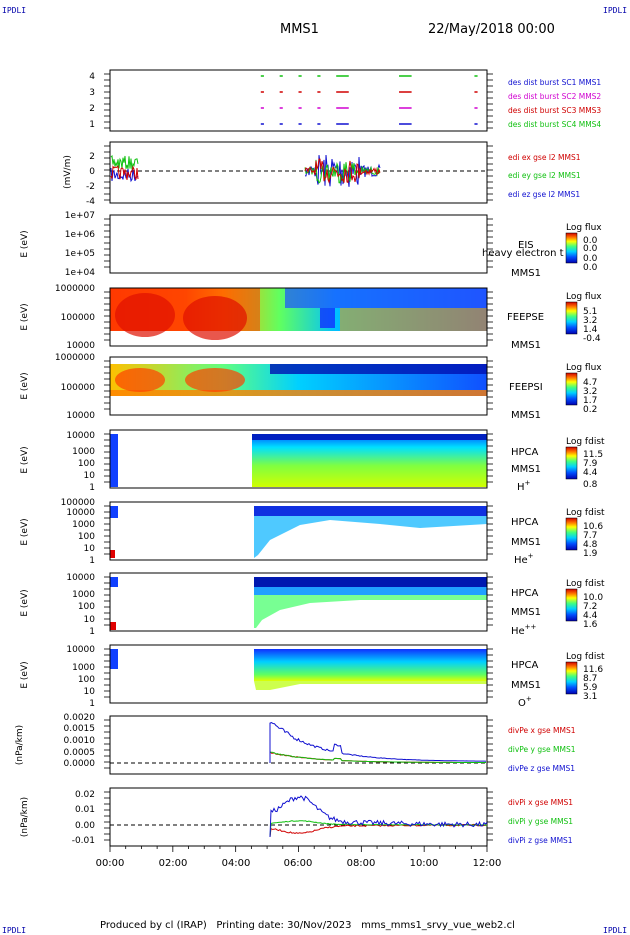  Describe the element at coordinates (83, 841) in the screenshot. I see `divpi-tick-3: -0.01` at that location.